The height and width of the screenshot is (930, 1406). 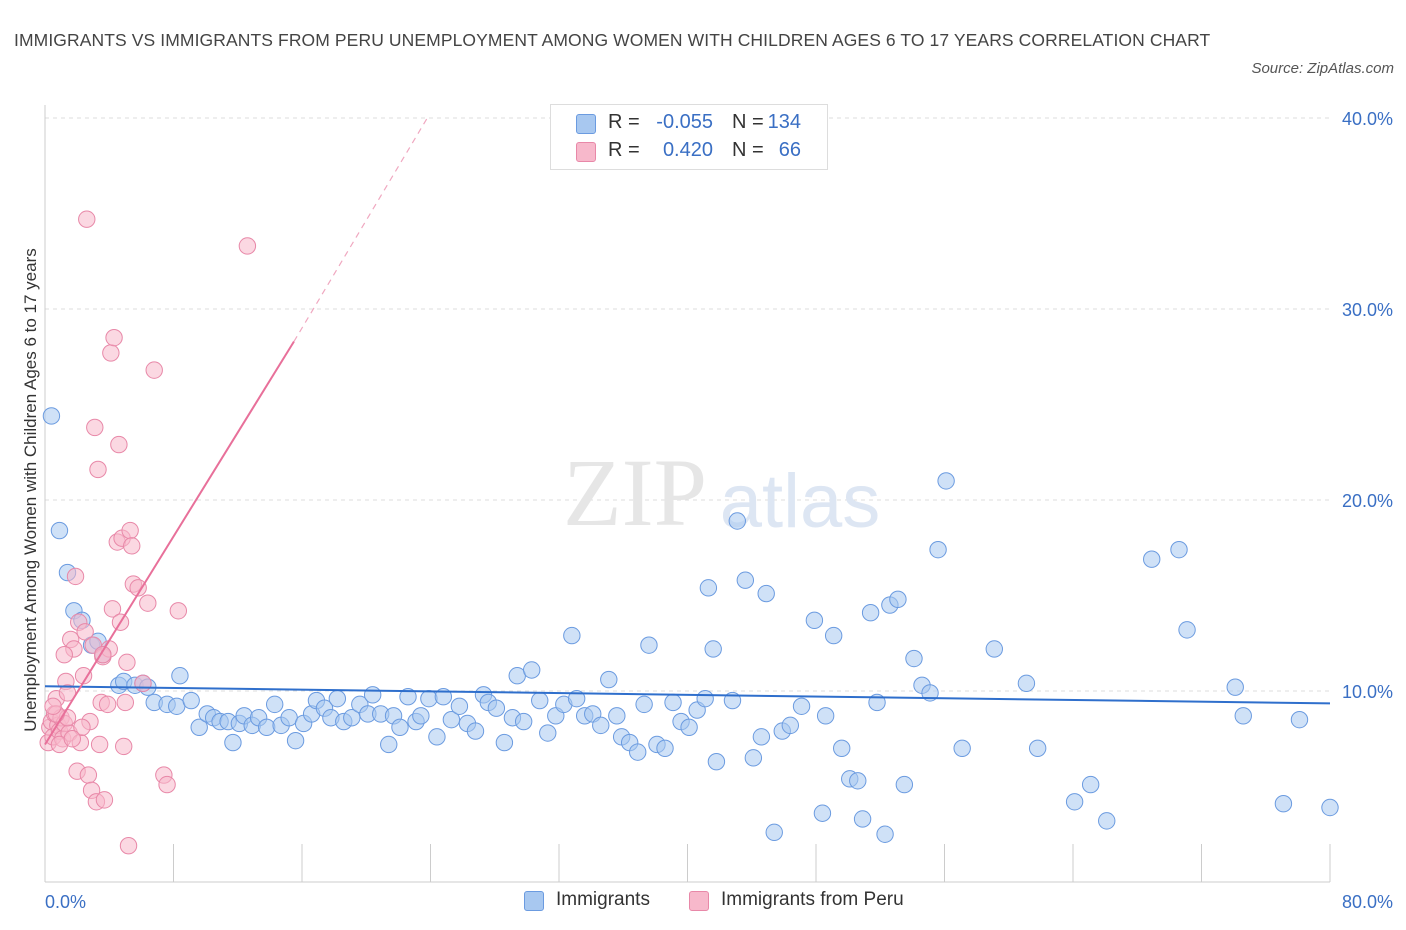 I want to click on legend-n-value: 66, so click(x=789, y=150).